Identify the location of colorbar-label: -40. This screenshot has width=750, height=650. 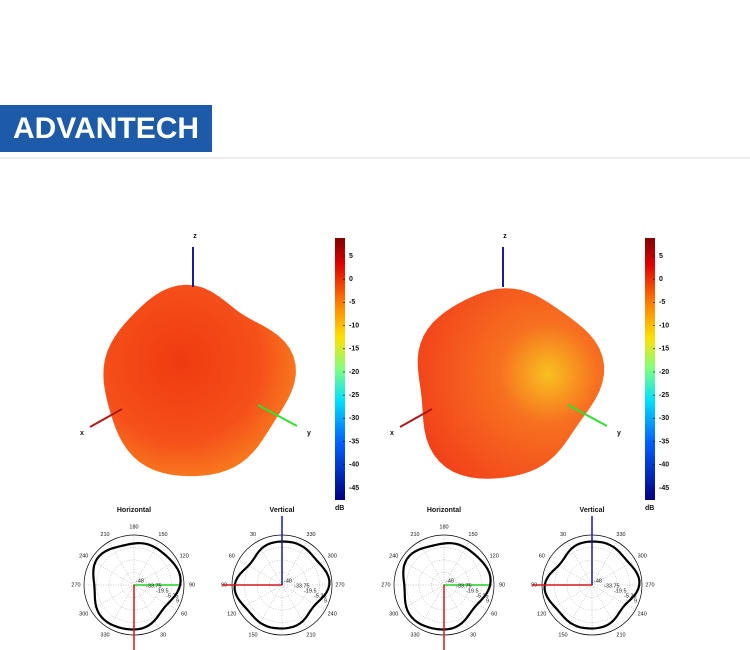
(354, 465).